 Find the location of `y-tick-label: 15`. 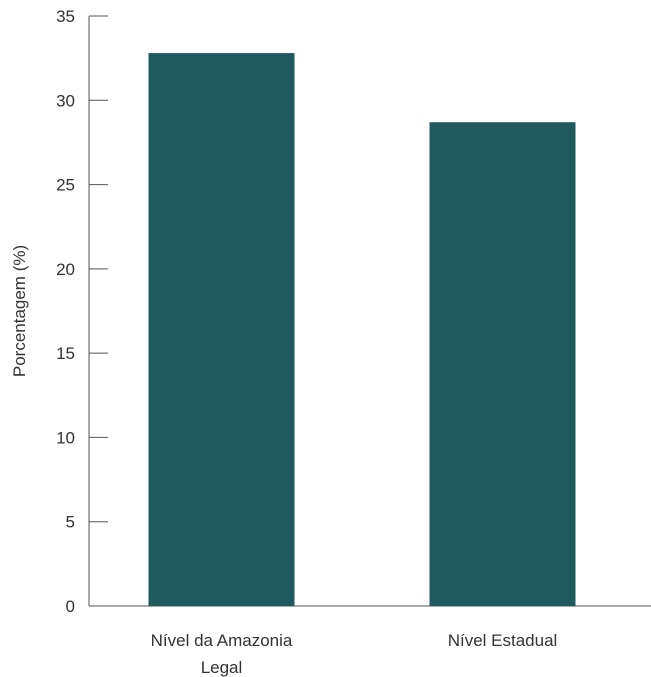

y-tick-label: 15 is located at coordinates (65, 353).